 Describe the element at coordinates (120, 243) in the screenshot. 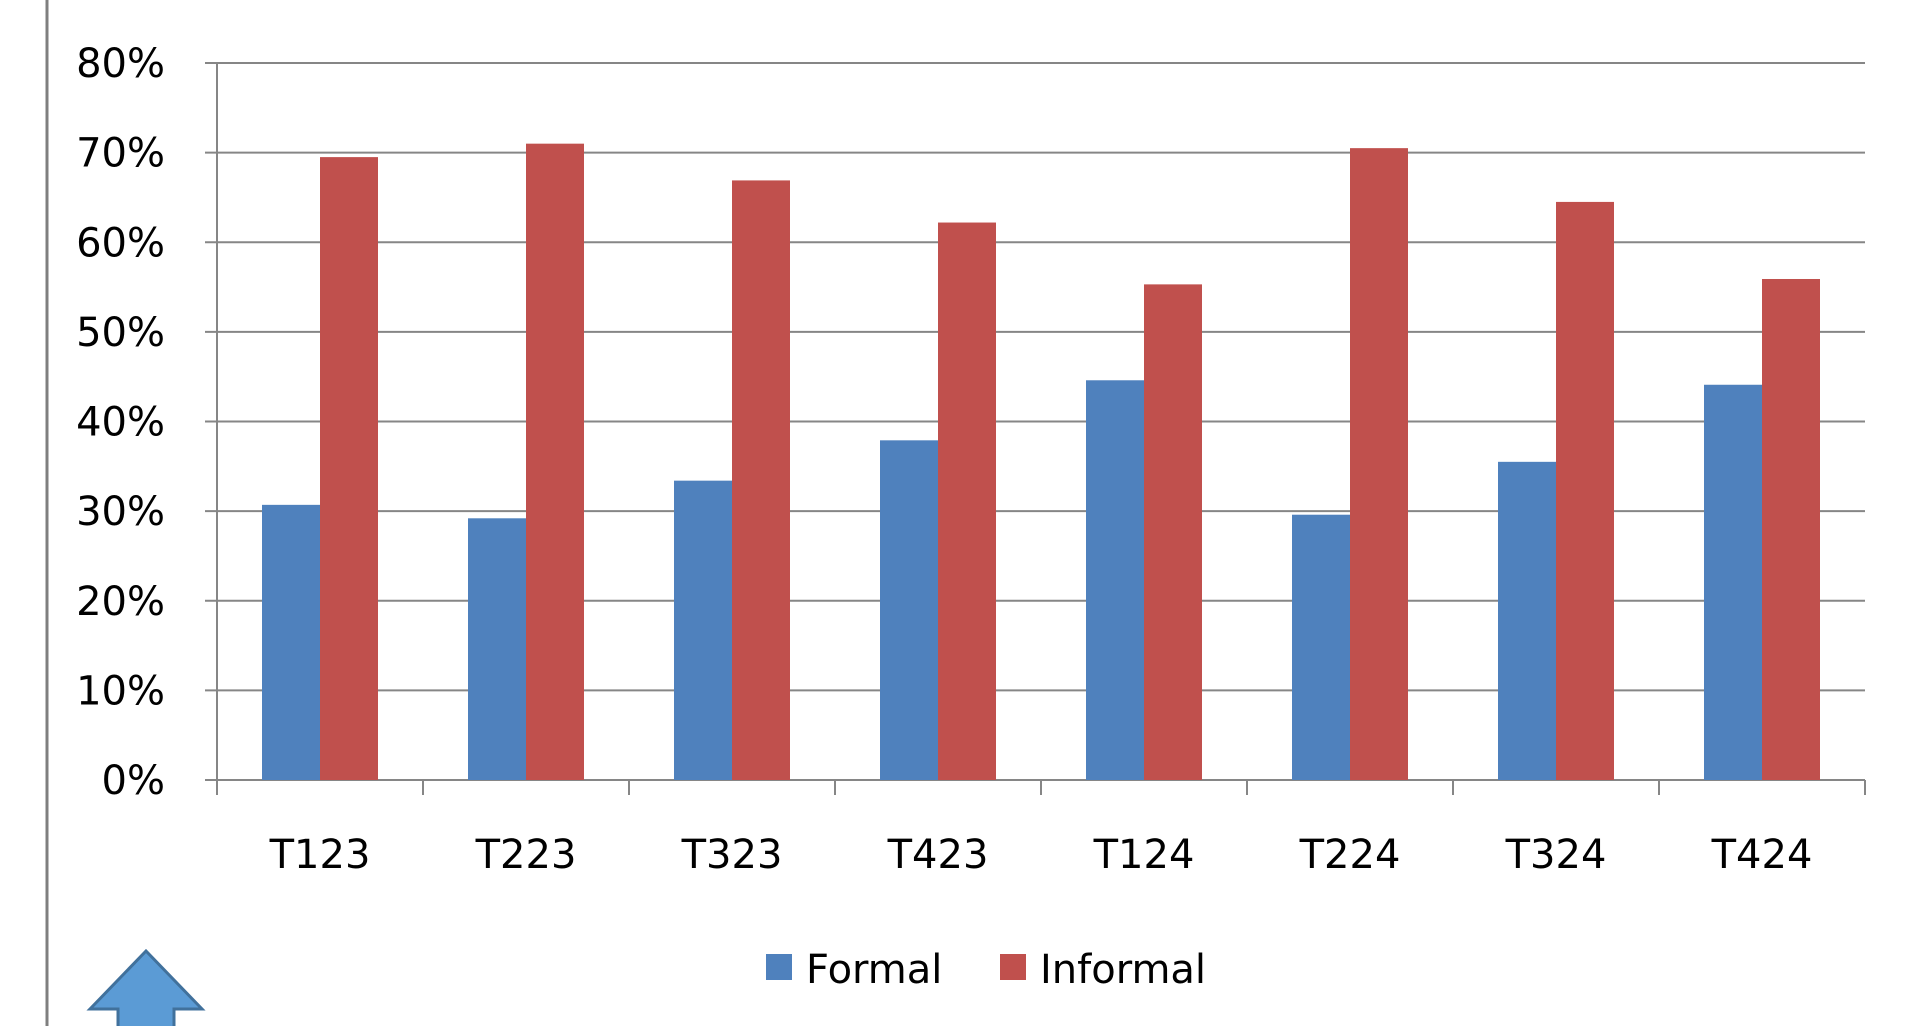

I see `y-tick-label: 60%` at that location.